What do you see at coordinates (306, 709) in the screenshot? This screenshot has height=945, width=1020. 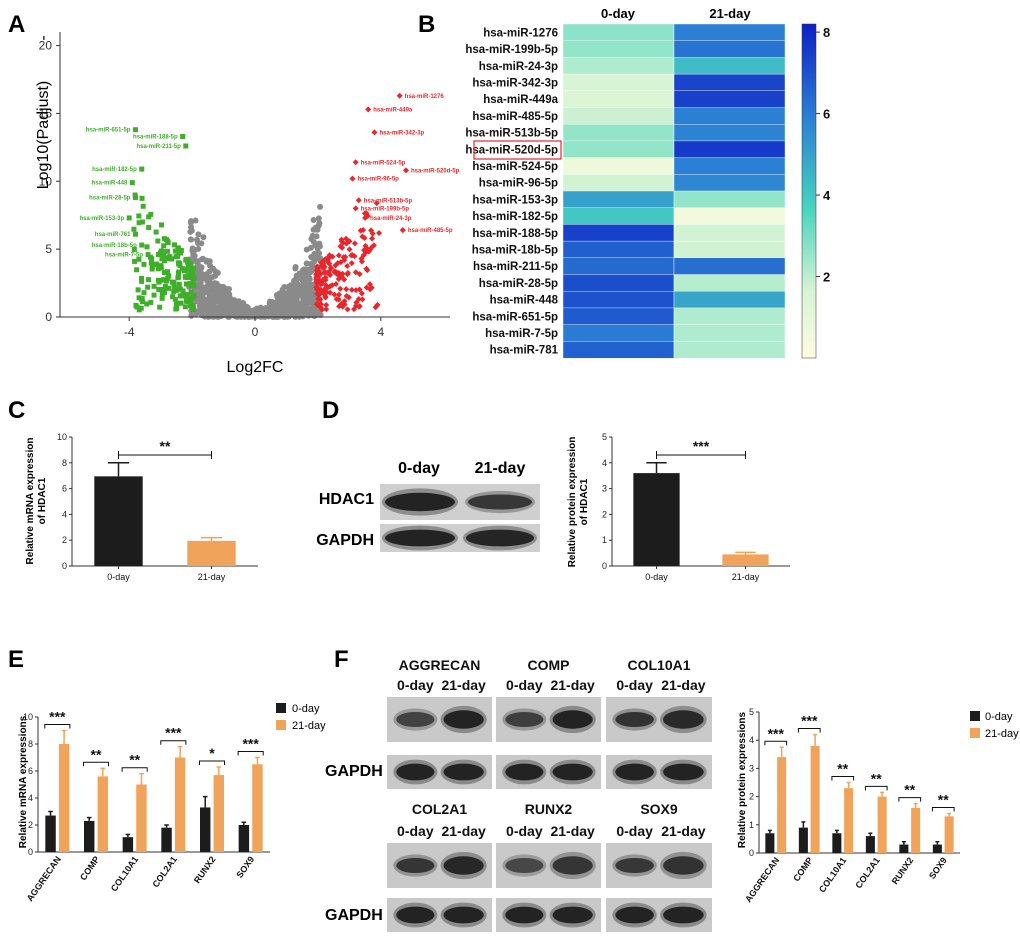 I see `e-legend-label-0day: 0-day` at bounding box center [306, 709].